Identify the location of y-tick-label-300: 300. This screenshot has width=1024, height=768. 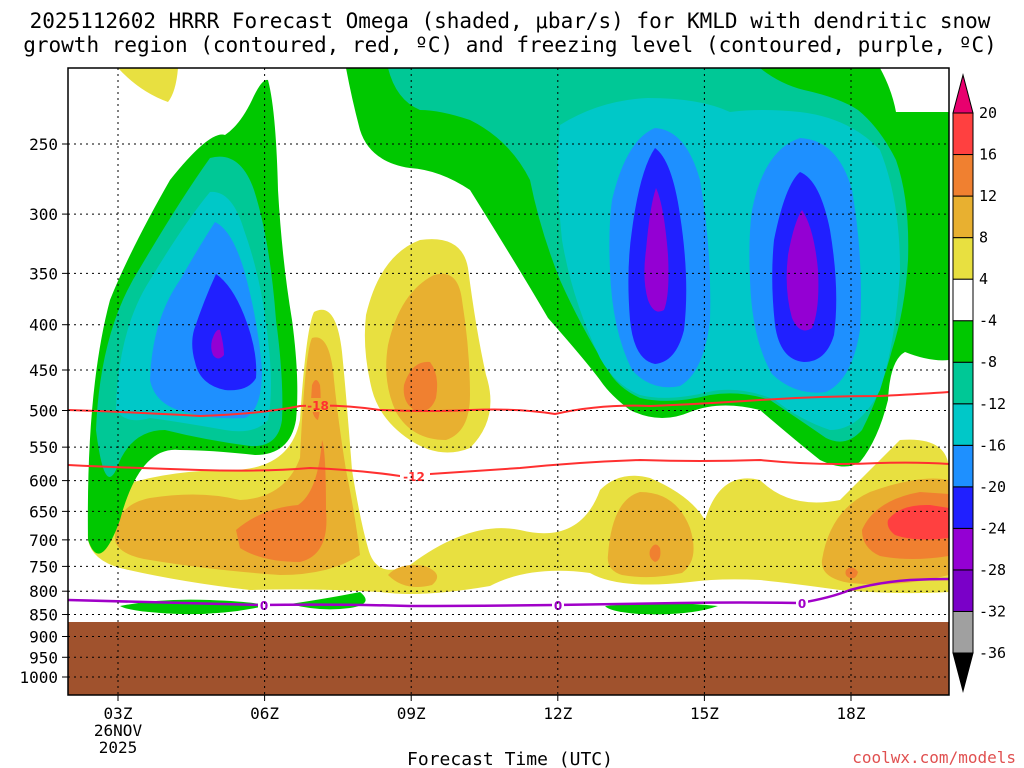
(43, 214).